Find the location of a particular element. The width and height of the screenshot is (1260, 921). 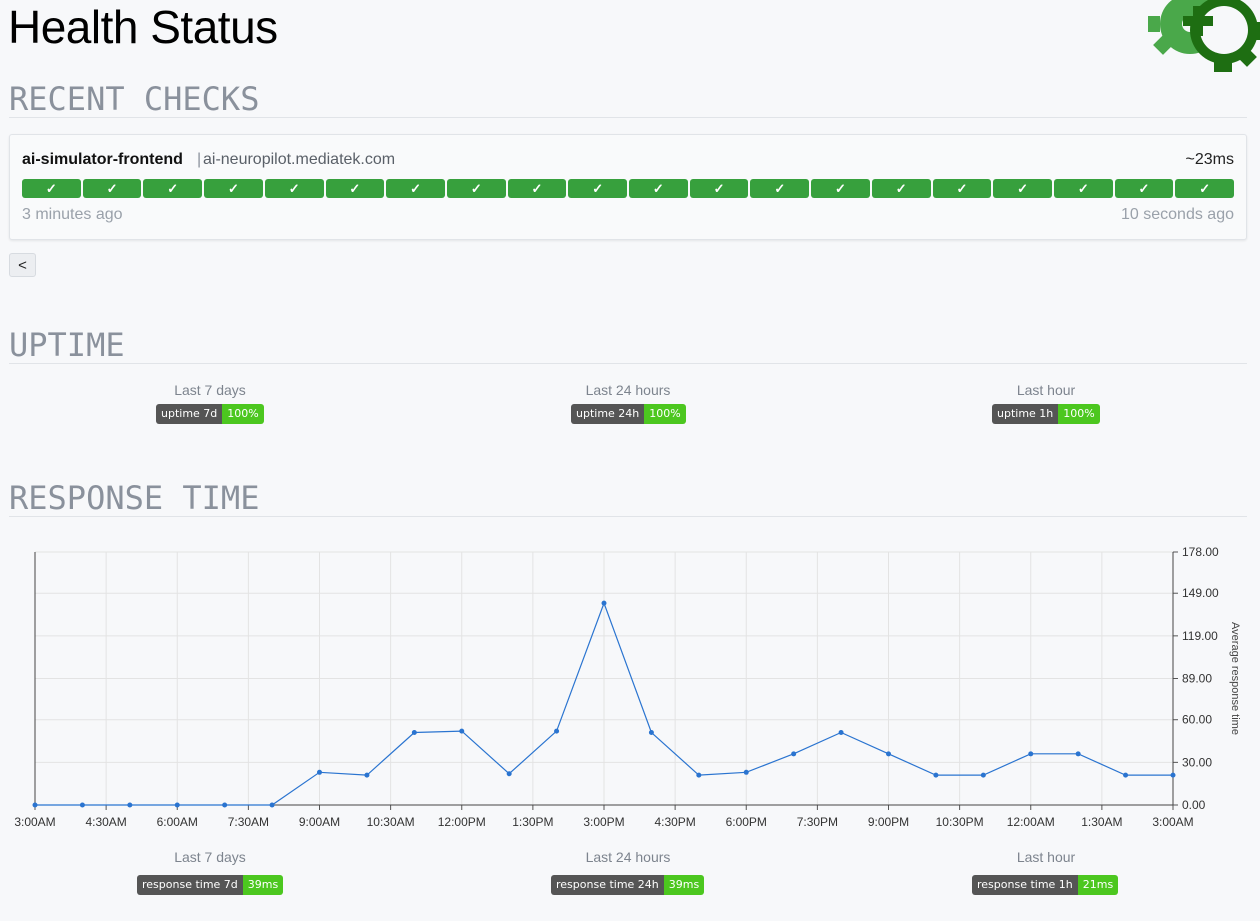

x-tick-label: 4:30AM is located at coordinates (105, 822).